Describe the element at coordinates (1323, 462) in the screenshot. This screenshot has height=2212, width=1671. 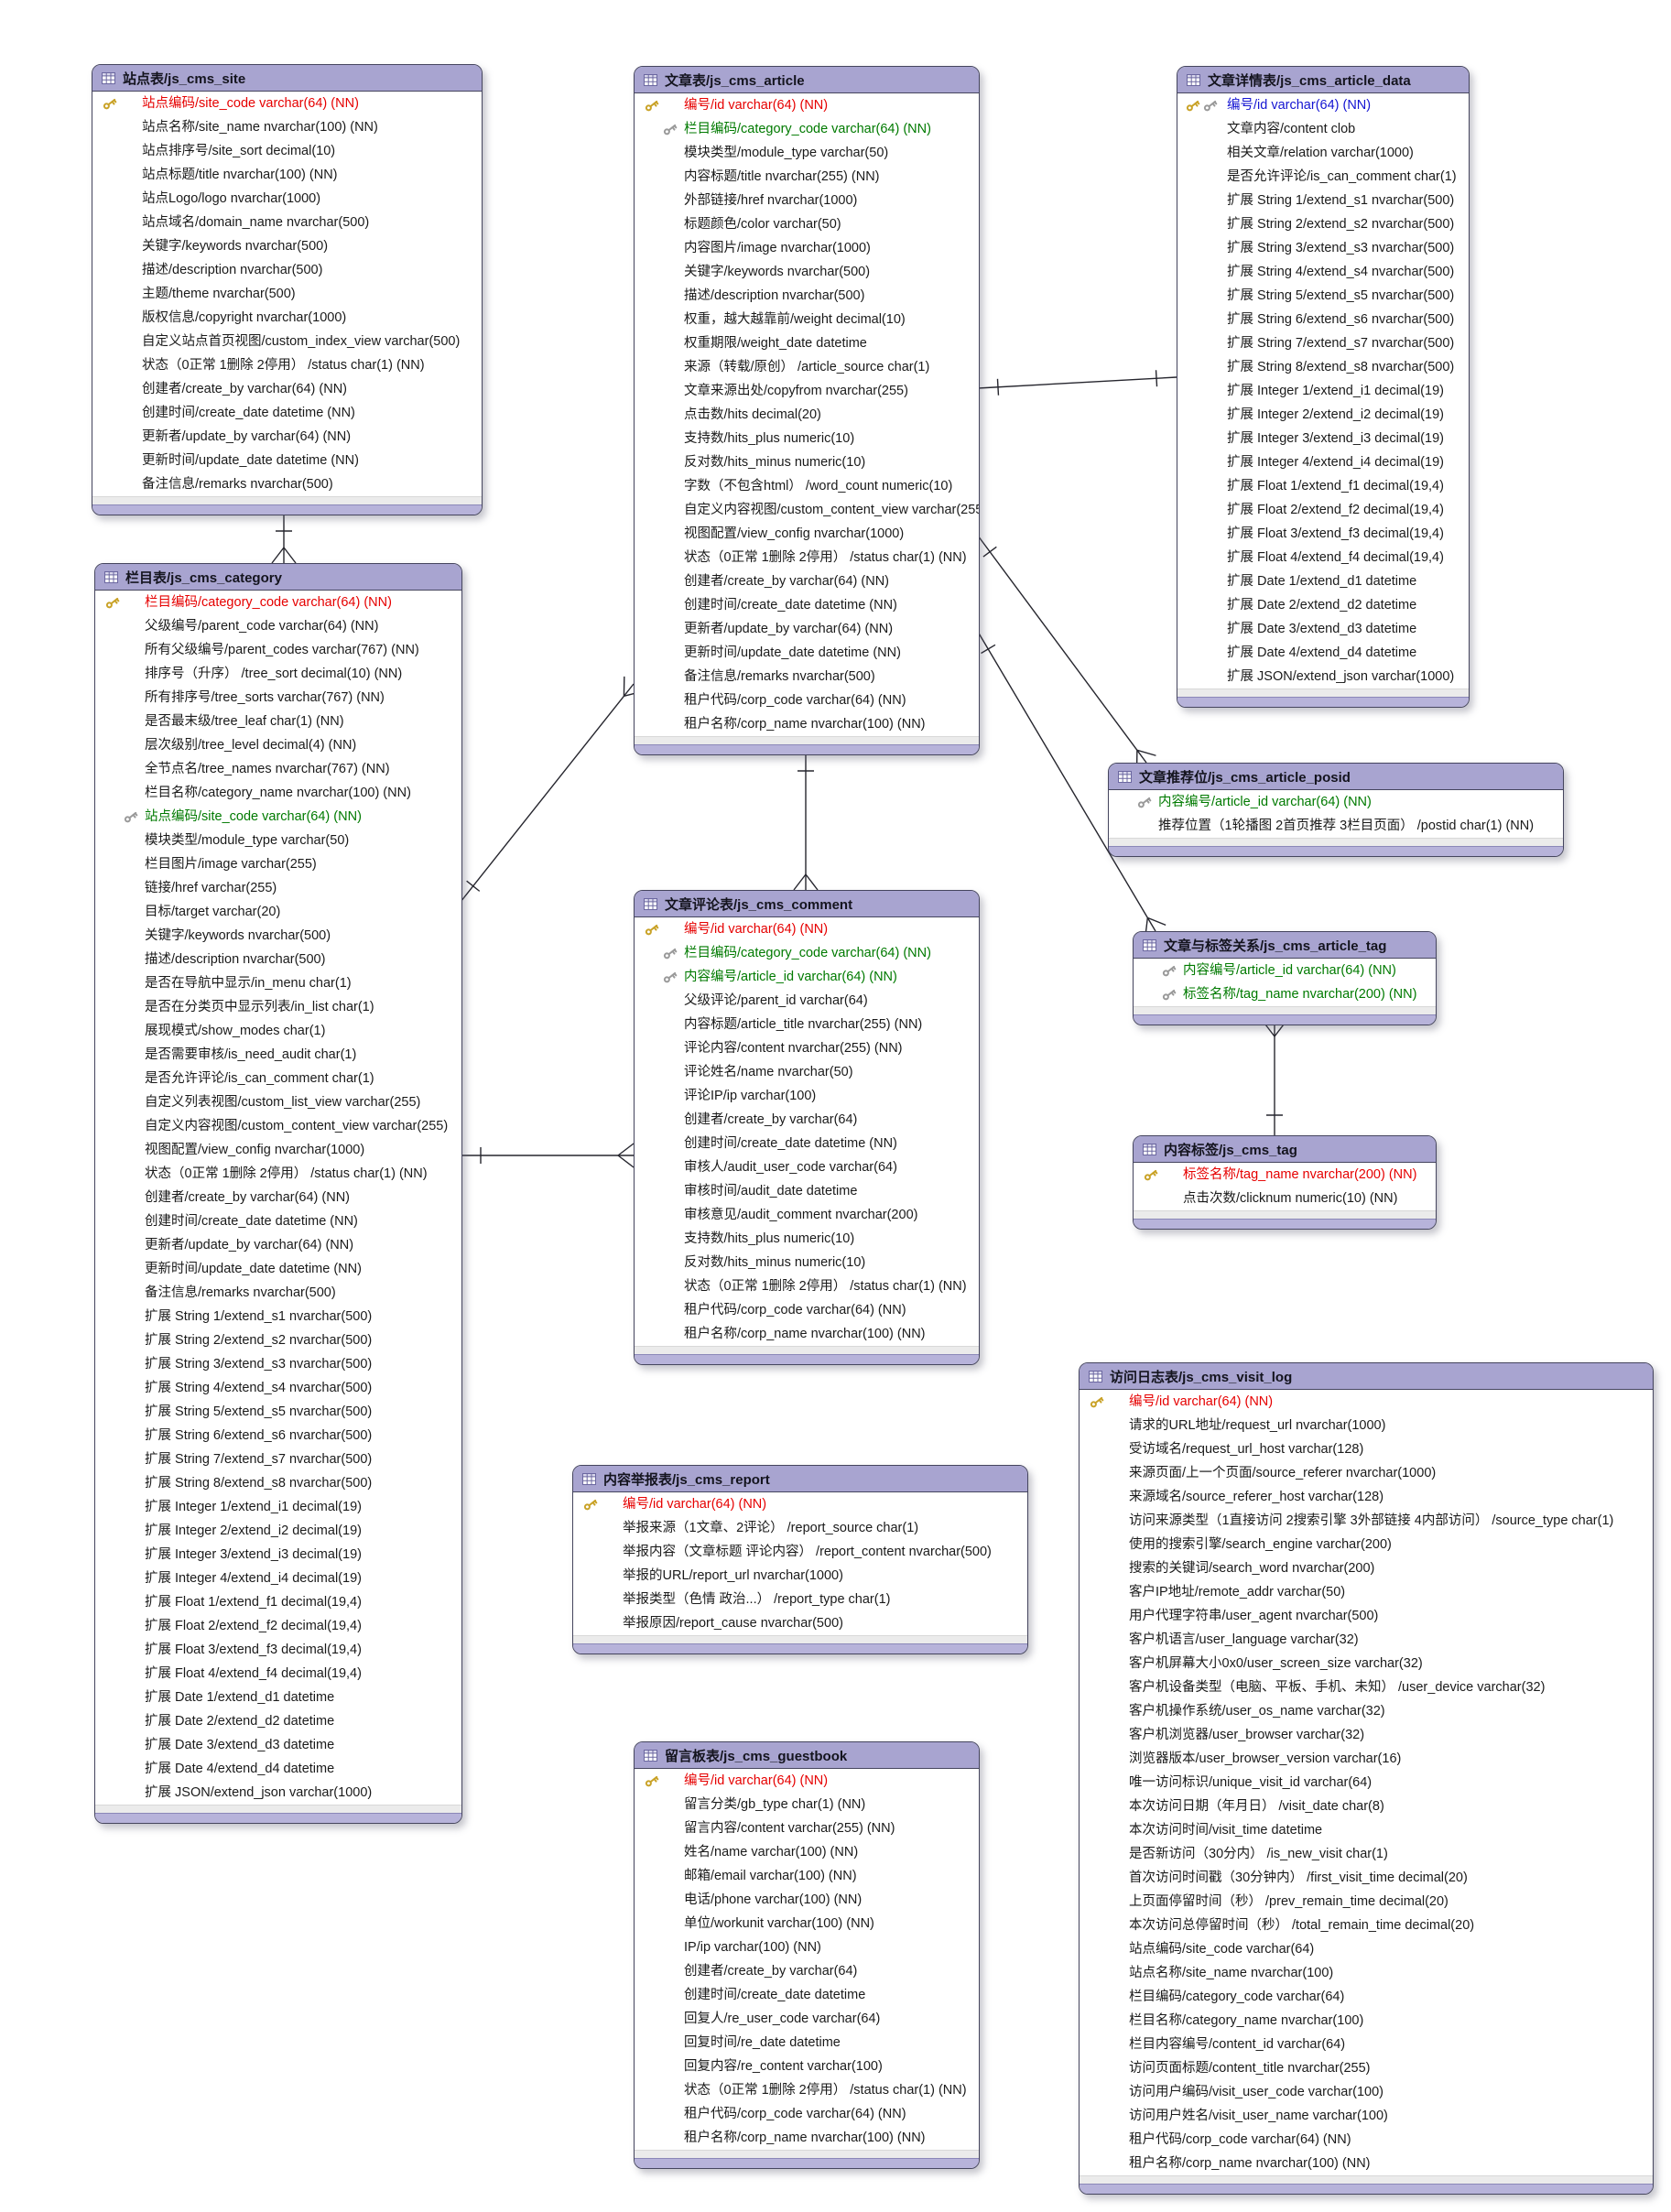
I see `field-row: 扩展 Integer 4/extend_i4 decimal(19)` at that location.